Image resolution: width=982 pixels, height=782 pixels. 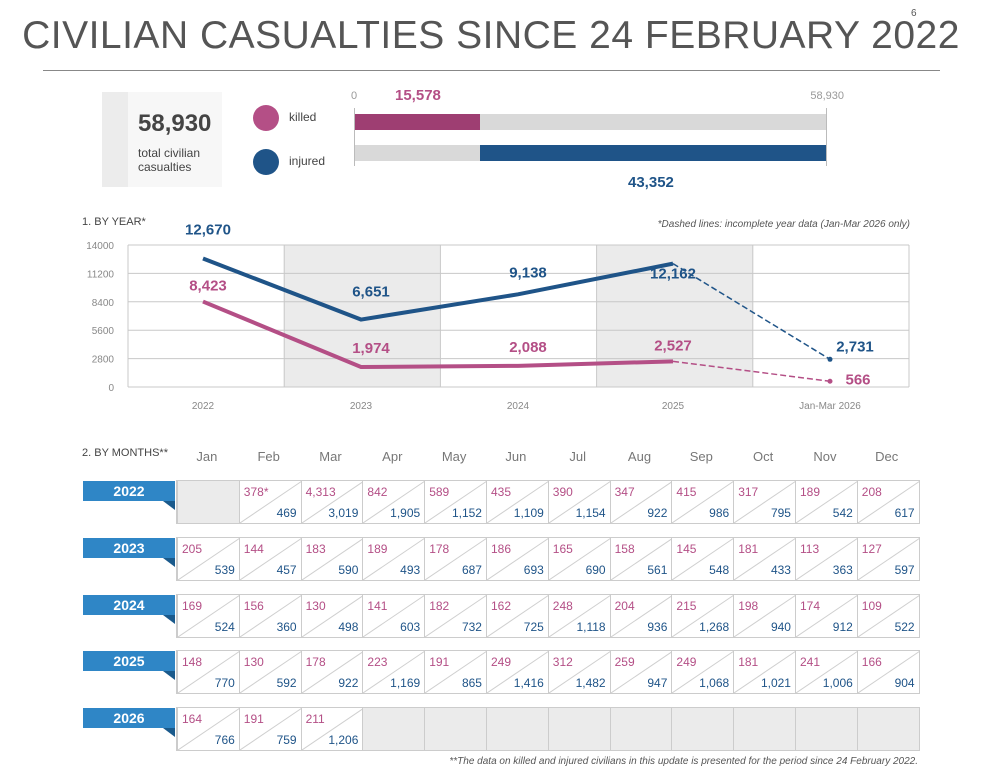 What do you see at coordinates (417, 122) in the screenshot?
I see `killed-bar-fill` at bounding box center [417, 122].